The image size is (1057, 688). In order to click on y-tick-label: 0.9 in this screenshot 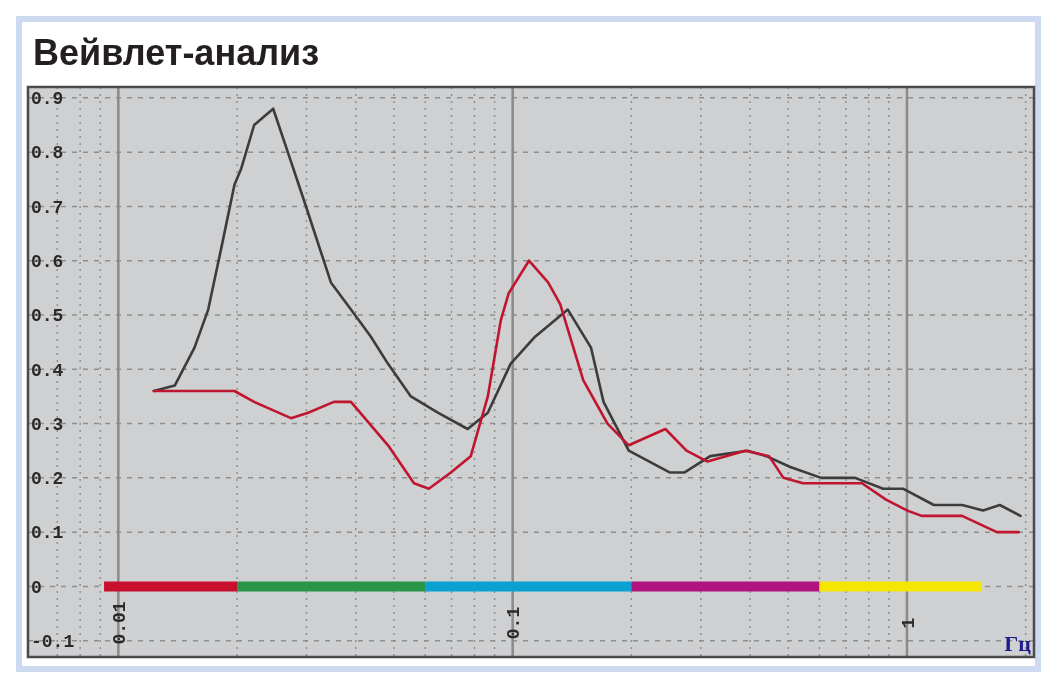, I will do `click(47, 99)`.